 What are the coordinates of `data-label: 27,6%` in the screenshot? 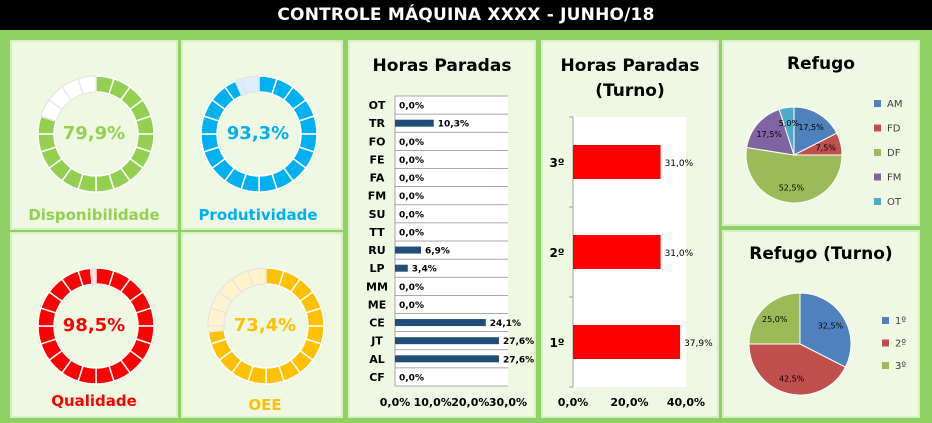 It's located at (518, 342).